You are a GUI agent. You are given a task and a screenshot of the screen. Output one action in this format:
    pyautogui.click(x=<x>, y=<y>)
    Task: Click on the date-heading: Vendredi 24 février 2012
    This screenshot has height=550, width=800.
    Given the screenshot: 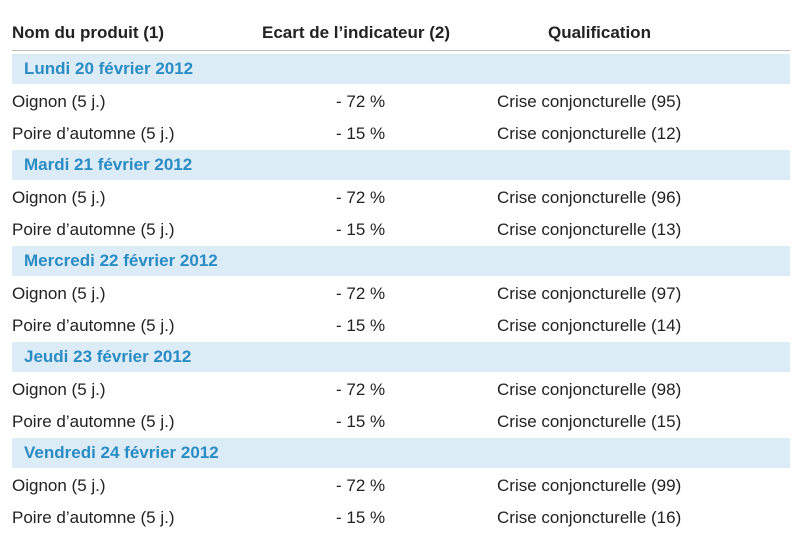 What is the action you would take?
    pyautogui.click(x=121, y=452)
    